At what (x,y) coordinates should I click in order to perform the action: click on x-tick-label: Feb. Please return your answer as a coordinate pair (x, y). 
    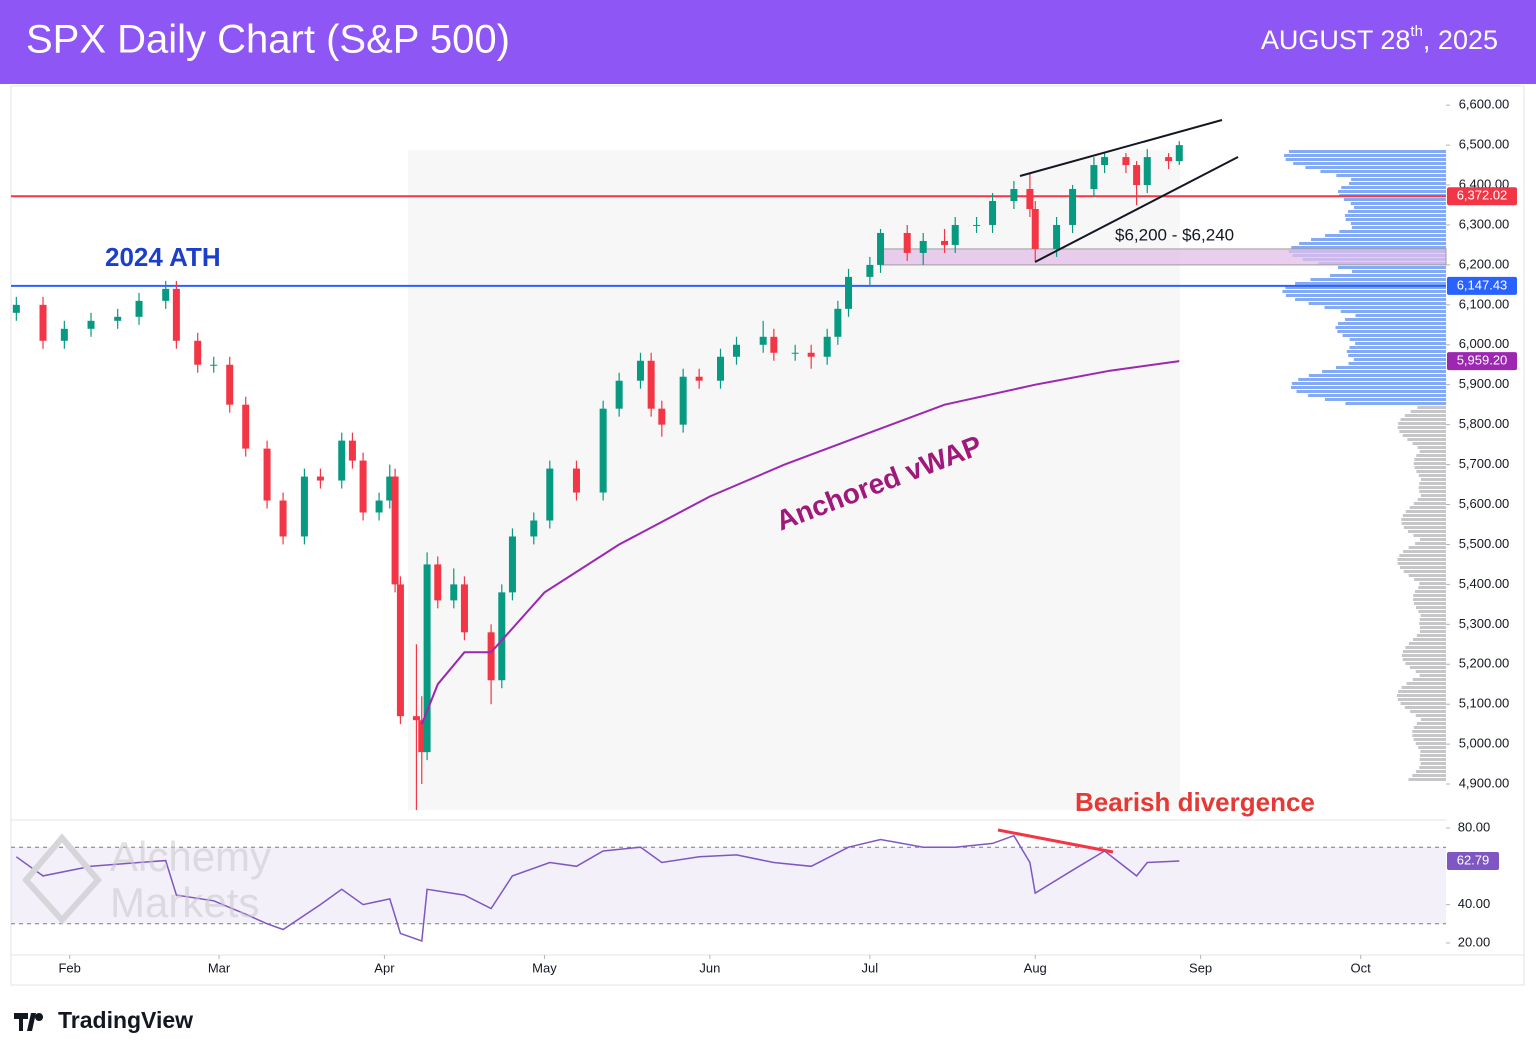
    Looking at the image, I should click on (69, 967).